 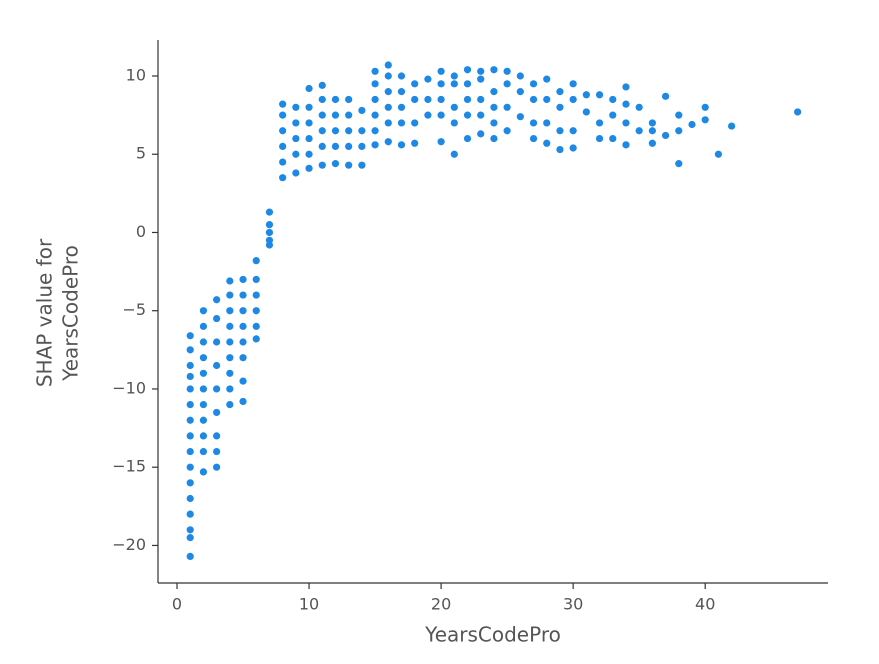 I want to click on y-axis-label-line: SHAP value for, so click(x=45, y=312).